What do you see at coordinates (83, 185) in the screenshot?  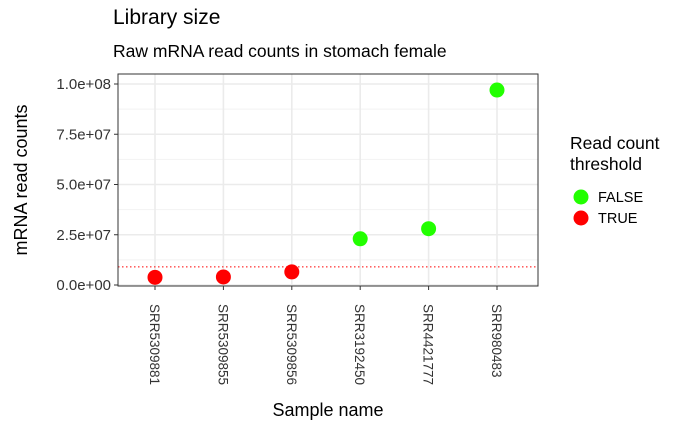 I see `y-tick-label: 5.0e+07` at bounding box center [83, 185].